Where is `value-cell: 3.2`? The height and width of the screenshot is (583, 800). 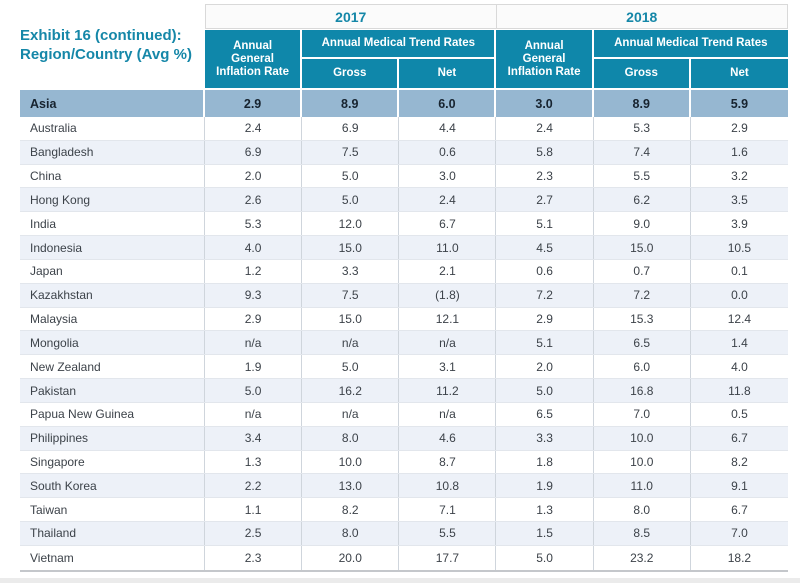
value-cell: 3.2 is located at coordinates (739, 176).